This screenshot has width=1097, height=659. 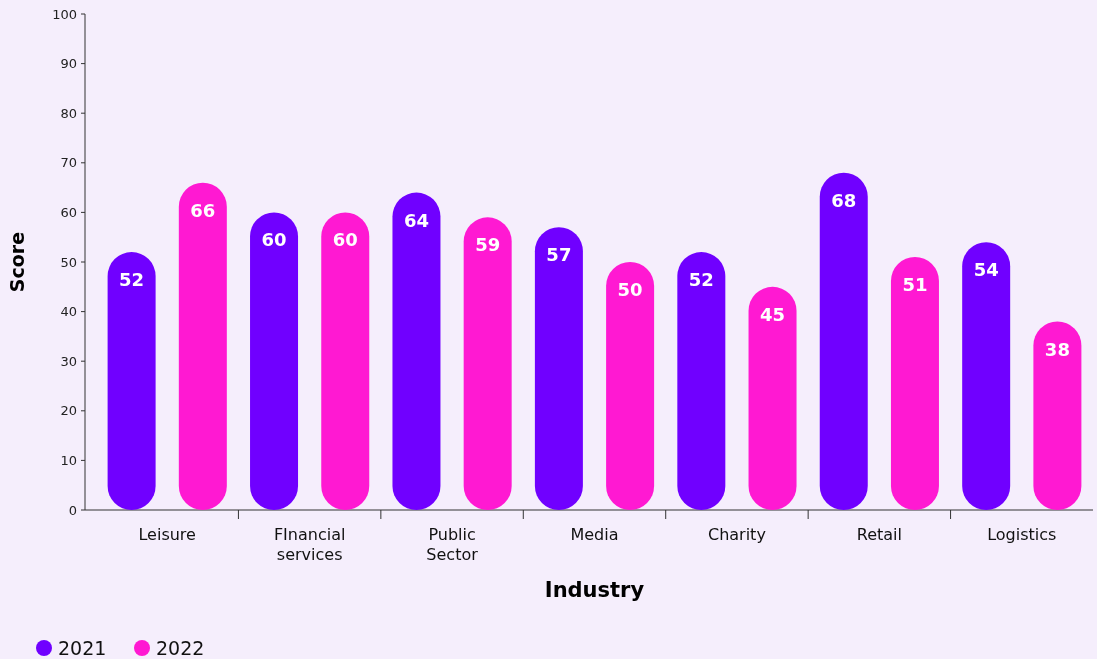 What do you see at coordinates (452, 544) in the screenshot?
I see `x-tick-label: Public Sector` at bounding box center [452, 544].